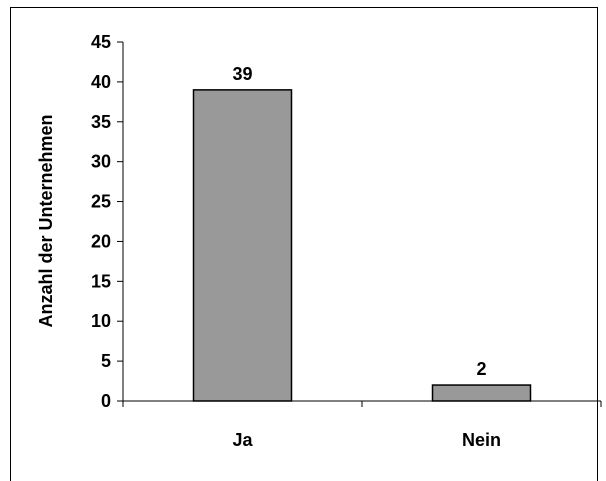 Image resolution: width=606 pixels, height=481 pixels. Describe the element at coordinates (101, 202) in the screenshot. I see `y-tick-label: 25` at that location.